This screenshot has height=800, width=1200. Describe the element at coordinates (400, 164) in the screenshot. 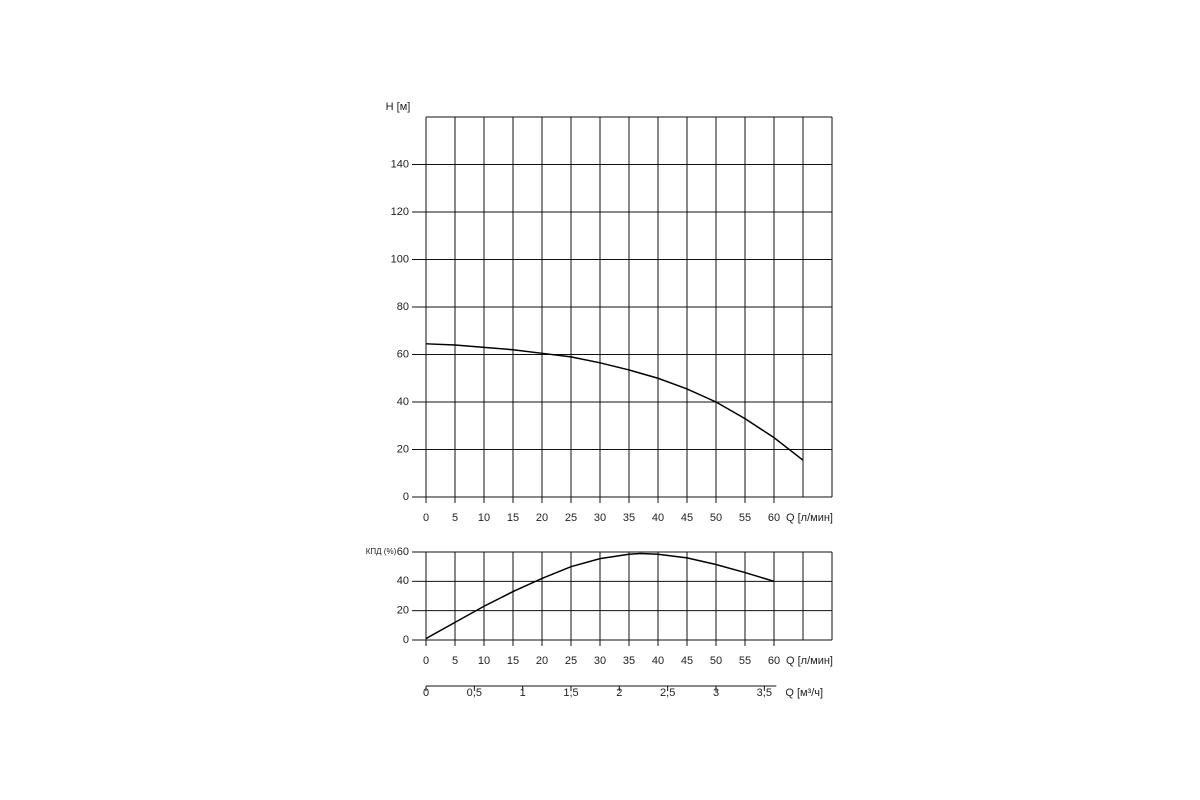

I see `y-tick-label: 140` at that location.